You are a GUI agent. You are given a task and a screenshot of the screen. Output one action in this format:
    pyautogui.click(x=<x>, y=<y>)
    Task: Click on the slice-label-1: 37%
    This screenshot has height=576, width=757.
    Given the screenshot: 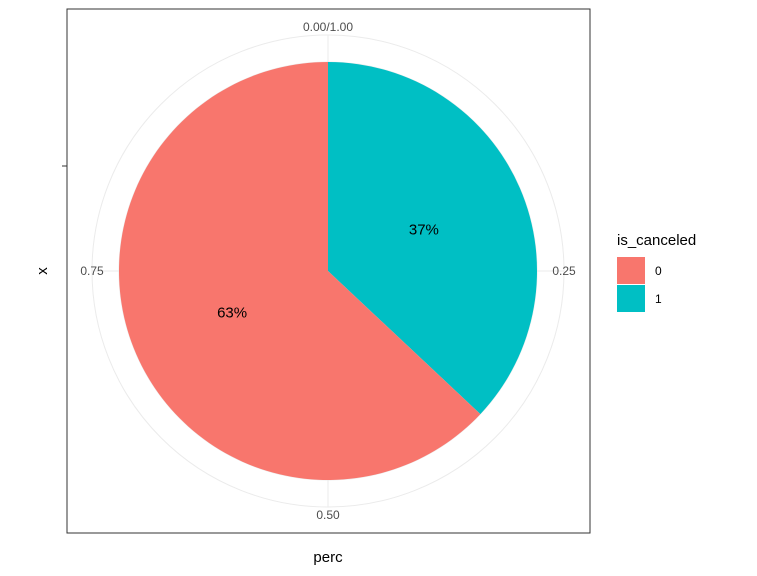 What is the action you would take?
    pyautogui.click(x=424, y=229)
    